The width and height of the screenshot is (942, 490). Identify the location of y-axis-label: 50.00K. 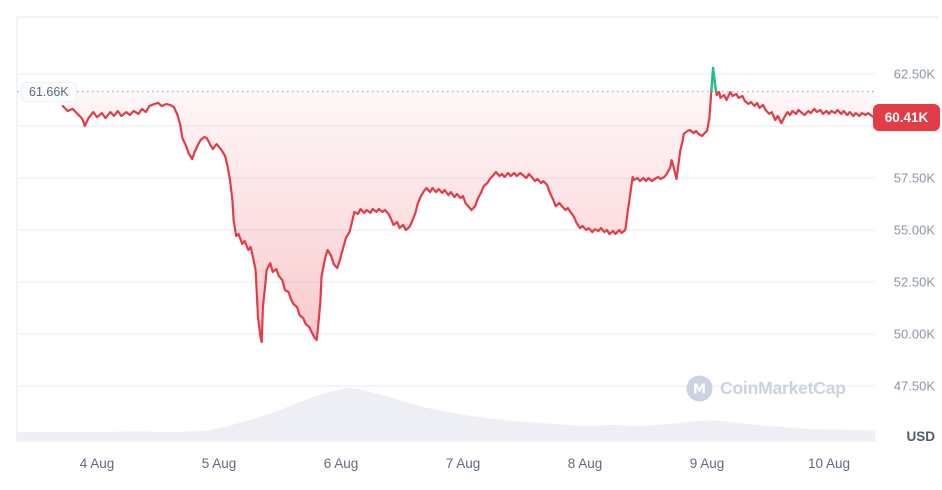
(914, 334).